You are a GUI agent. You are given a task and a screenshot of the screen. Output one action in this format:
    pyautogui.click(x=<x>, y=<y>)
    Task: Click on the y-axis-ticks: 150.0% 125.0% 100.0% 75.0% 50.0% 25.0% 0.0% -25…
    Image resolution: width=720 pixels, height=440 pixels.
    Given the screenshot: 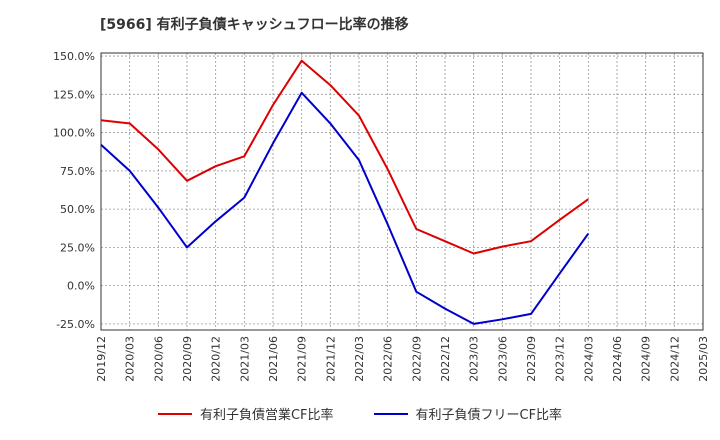 What is the action you would take?
    pyautogui.click(x=74, y=190)
    